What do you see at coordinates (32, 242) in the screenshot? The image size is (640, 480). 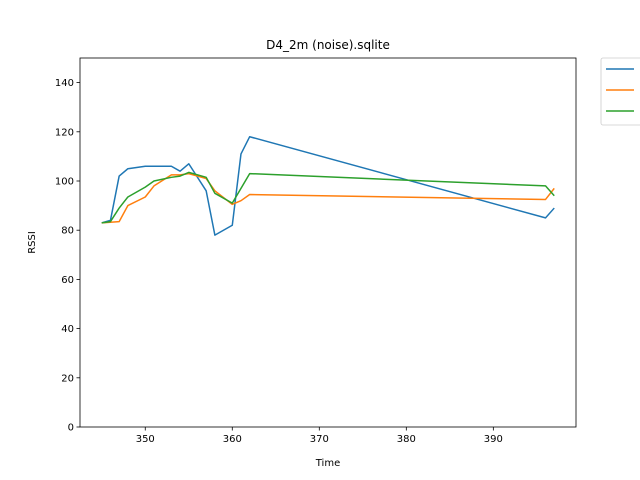 I see `y-axis-label: RSSI` at bounding box center [32, 242].